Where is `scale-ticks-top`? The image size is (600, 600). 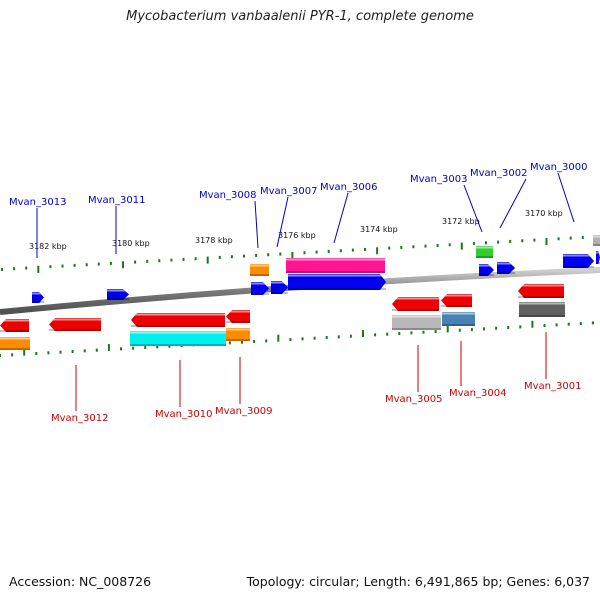 scale-ticks-top is located at coordinates (298, 254).